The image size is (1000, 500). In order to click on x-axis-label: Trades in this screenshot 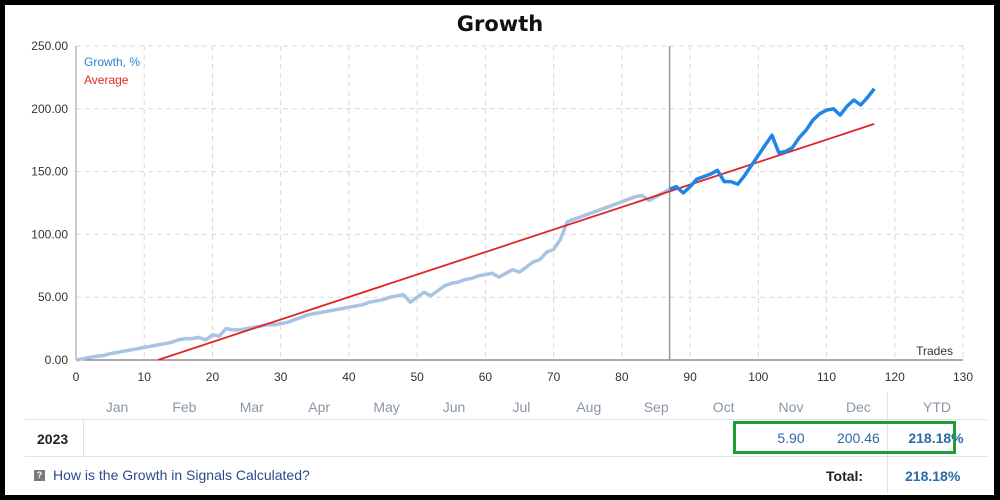, I will do `click(934, 351)`.